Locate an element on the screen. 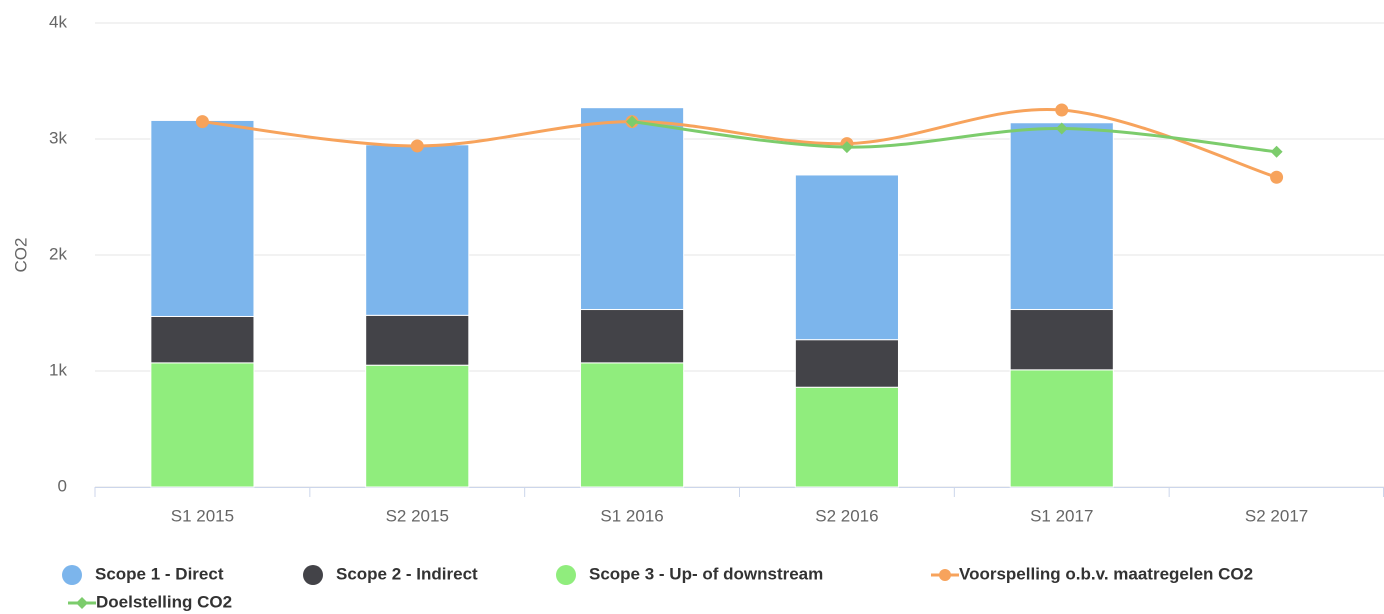 The height and width of the screenshot is (614, 1384). y-tick-label: 2k is located at coordinates (58, 253).